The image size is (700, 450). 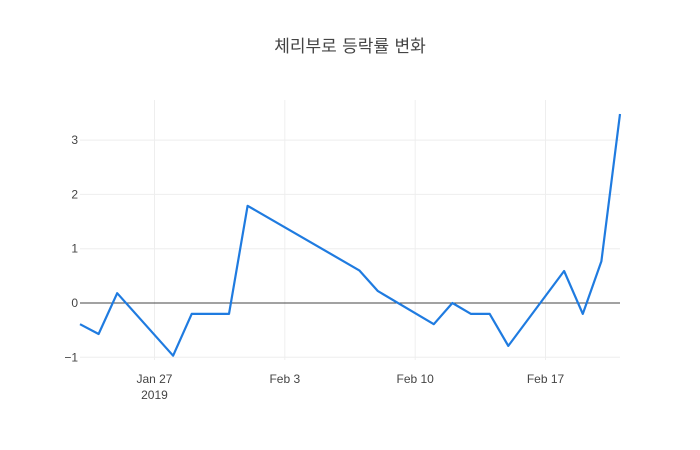 What do you see at coordinates (415, 379) in the screenshot?
I see `x-tick-label: Feb 10` at bounding box center [415, 379].